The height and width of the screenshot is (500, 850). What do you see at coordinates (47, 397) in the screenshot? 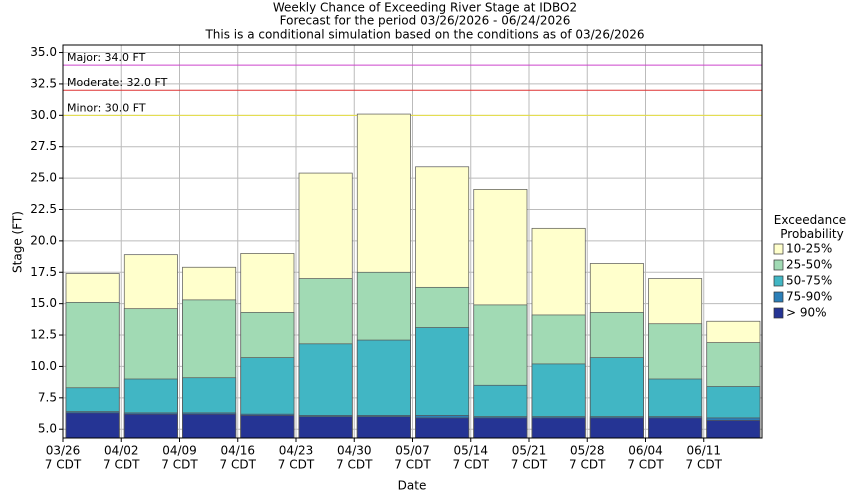
I see `y-tick-label: 7.5` at bounding box center [47, 397].